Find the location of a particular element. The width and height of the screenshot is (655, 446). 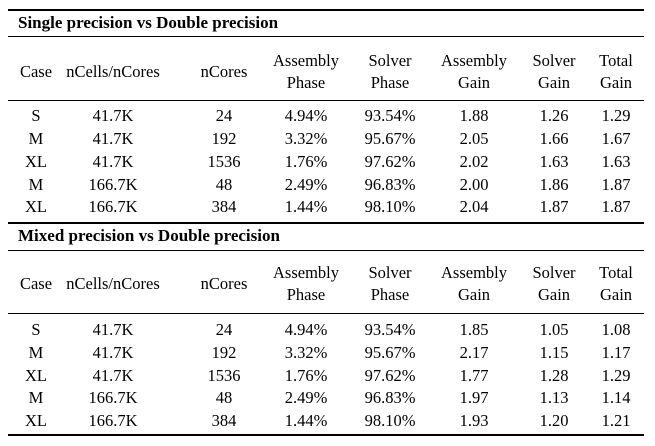

table-cell: 1.14 is located at coordinates (616, 397).